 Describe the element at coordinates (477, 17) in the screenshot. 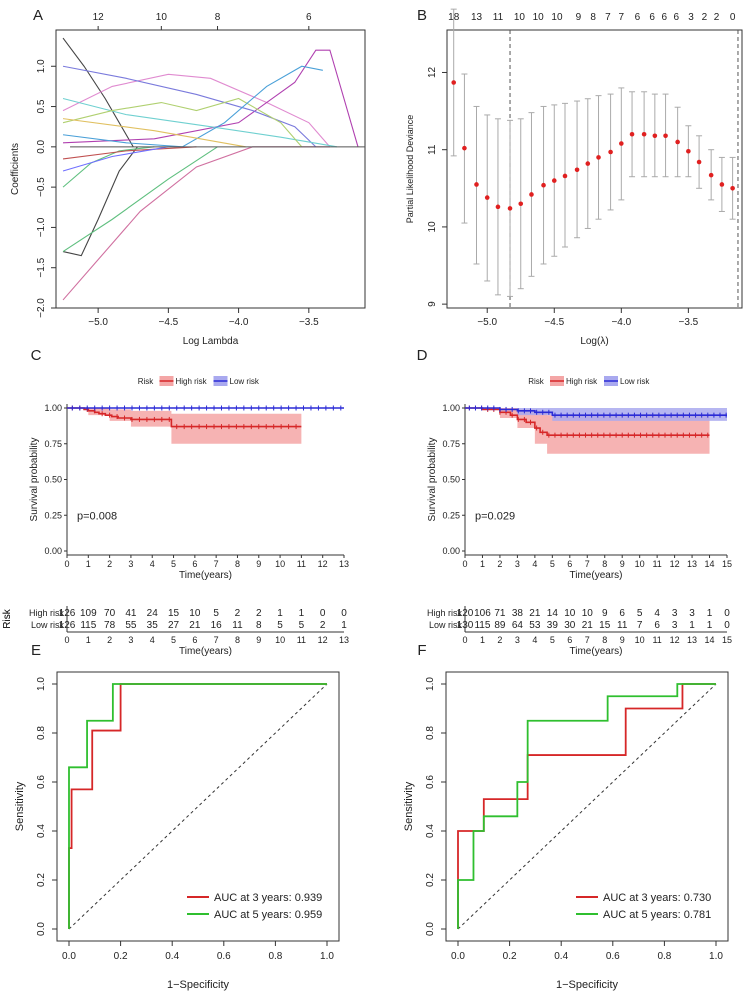

I see `top-count-label: 13` at that location.